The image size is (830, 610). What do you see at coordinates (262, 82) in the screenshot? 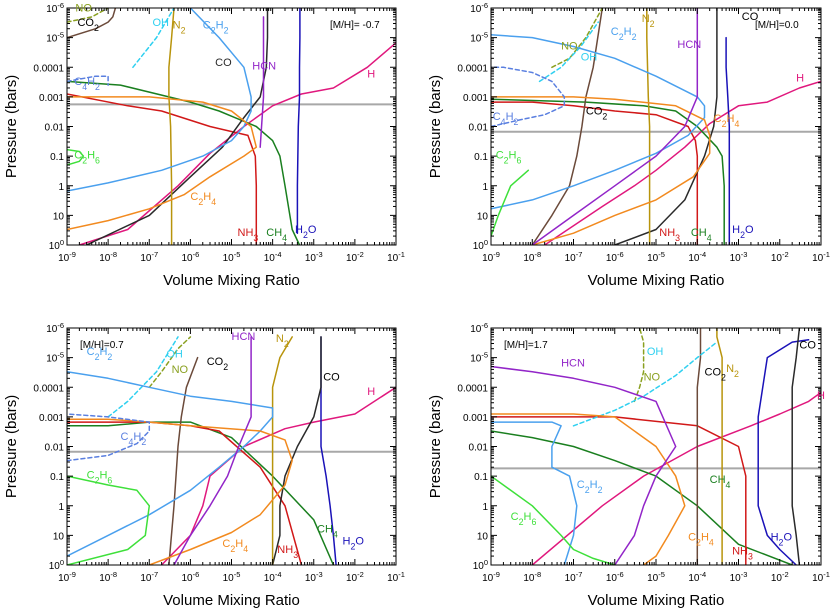
I see `series-line-hcn` at bounding box center [262, 82].